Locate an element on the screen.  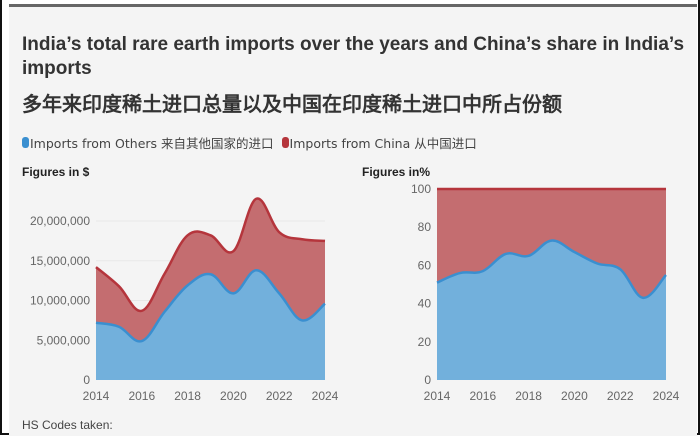
y-tick-label: 100 is located at coordinates (421, 189).